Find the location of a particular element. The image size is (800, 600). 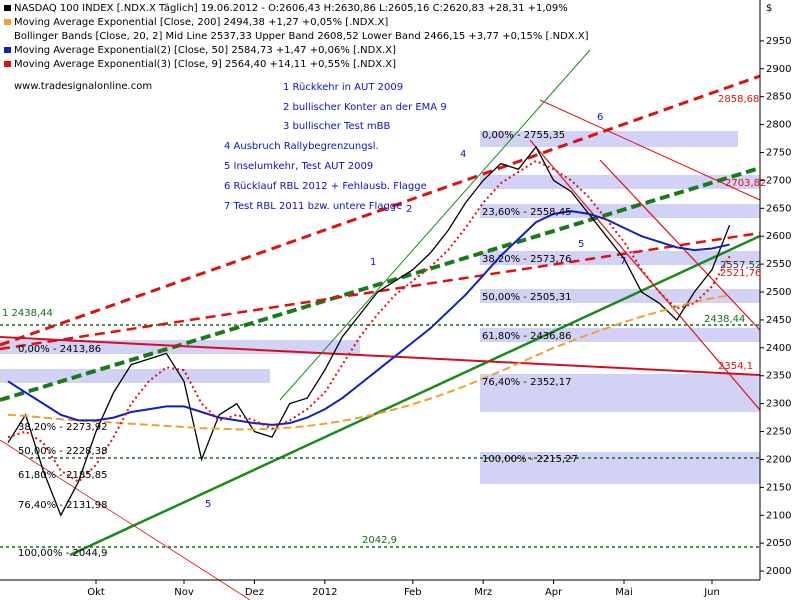

wave-label: 6 is located at coordinates (600, 117).